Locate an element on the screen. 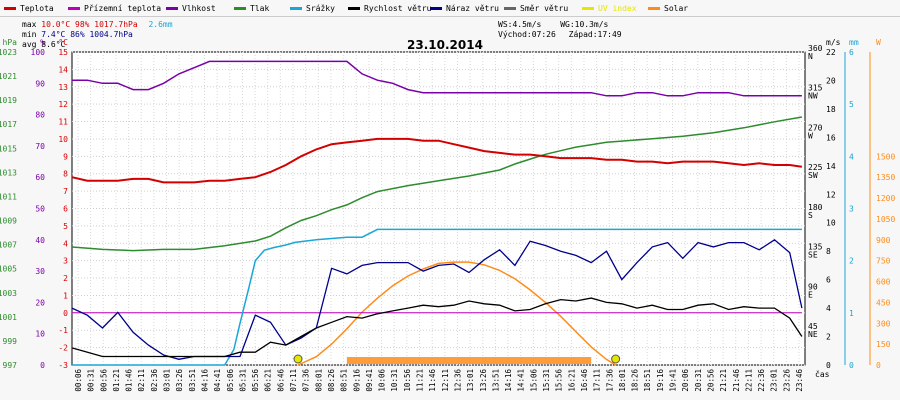 Image resolution: width=900 pixels, height=400 pixels. axis-hpa-tick: 999 is located at coordinates (10, 341).